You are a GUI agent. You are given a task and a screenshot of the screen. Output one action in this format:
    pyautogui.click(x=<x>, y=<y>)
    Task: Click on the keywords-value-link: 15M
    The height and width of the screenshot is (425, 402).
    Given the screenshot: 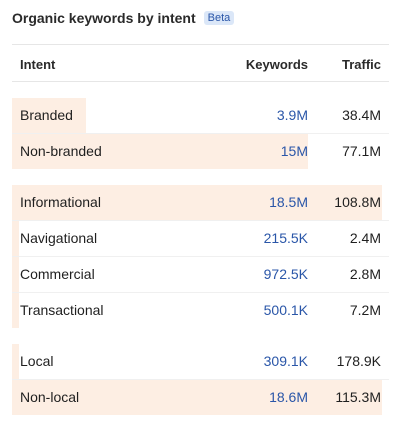 What is the action you would take?
    pyautogui.click(x=294, y=151)
    